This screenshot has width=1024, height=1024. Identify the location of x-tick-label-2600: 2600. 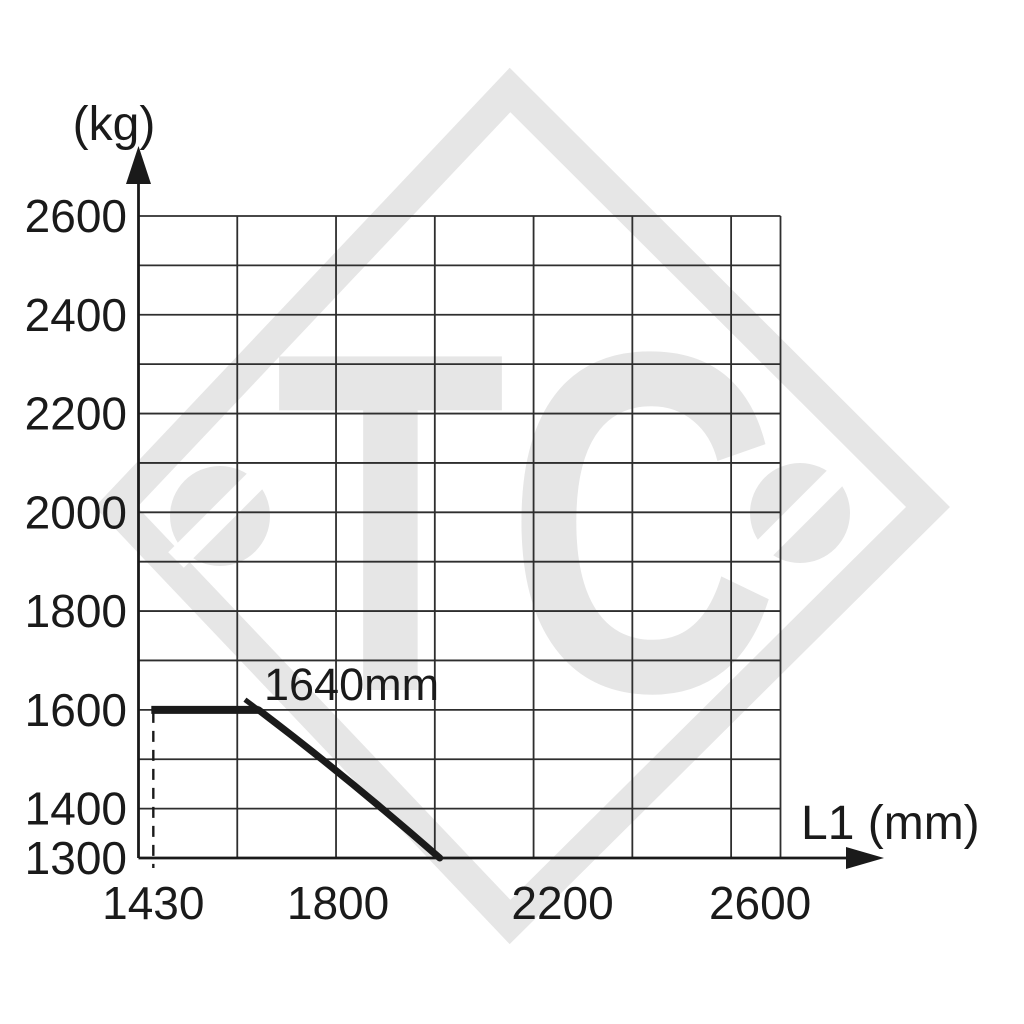
(760, 903).